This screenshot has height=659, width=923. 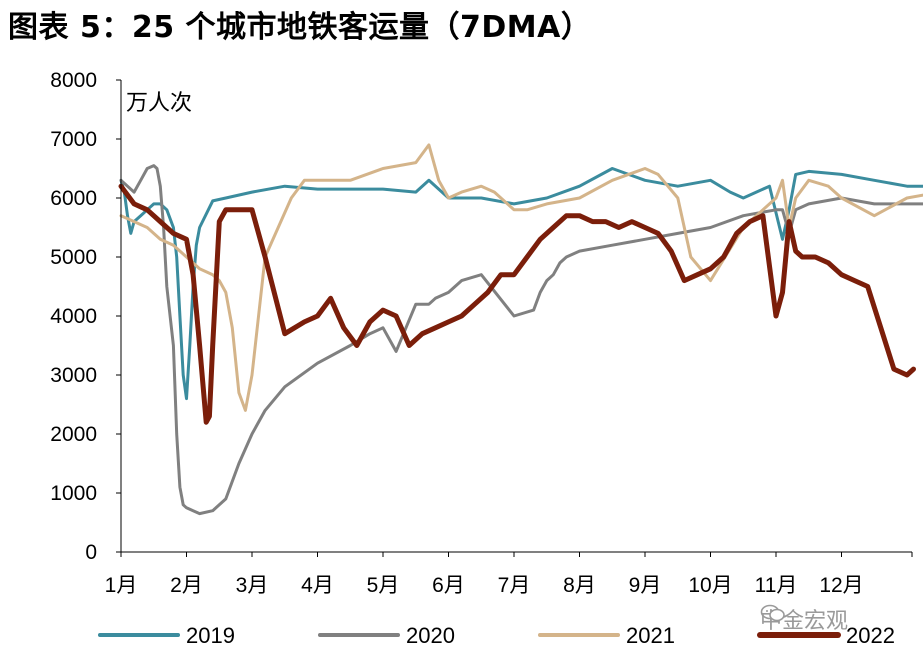 What do you see at coordinates (383, 585) in the screenshot?
I see `x-tick-label: 5月` at bounding box center [383, 585].